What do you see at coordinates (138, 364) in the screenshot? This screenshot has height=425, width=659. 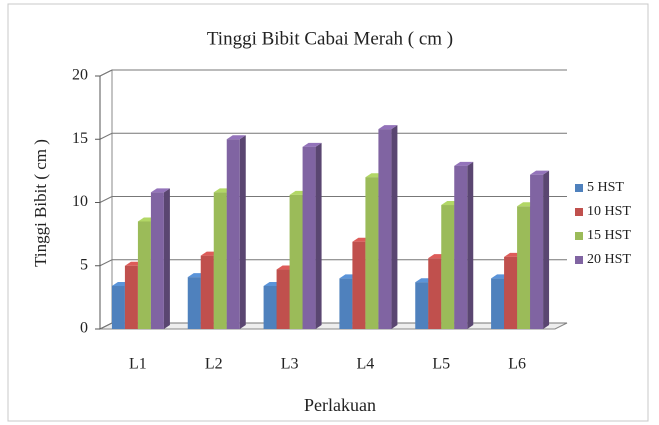 I see `x-tick-label: L1` at bounding box center [138, 364].